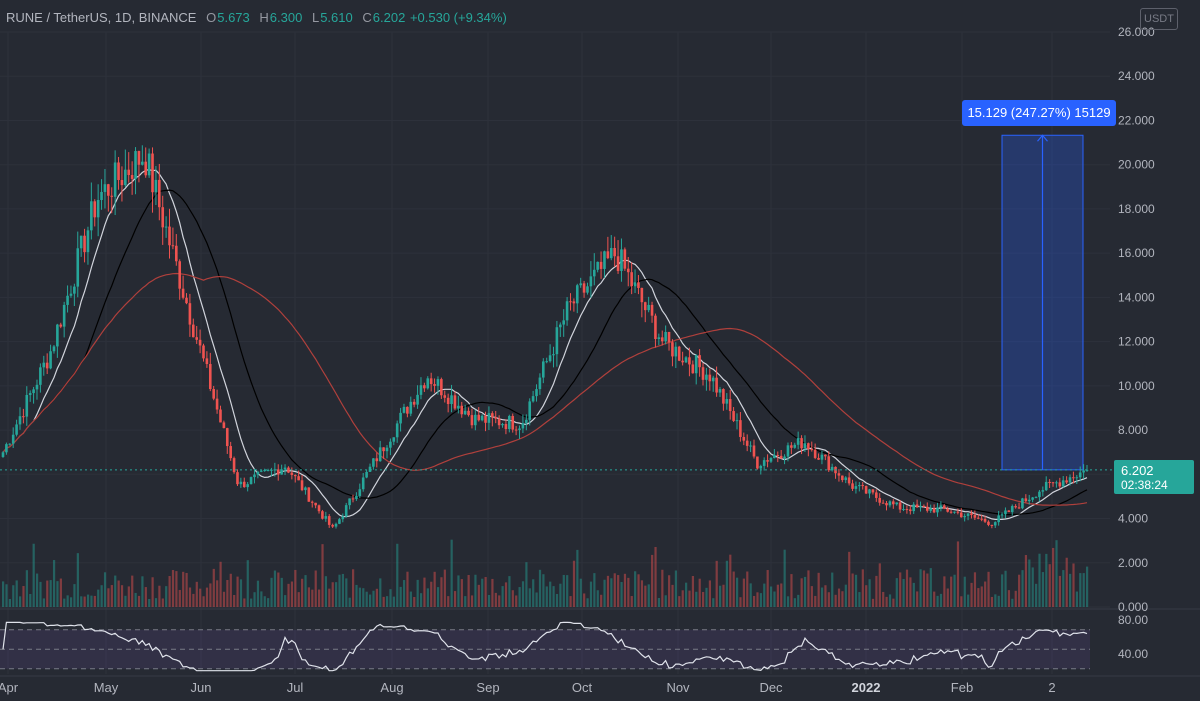 This screenshot has height=701, width=1200. What do you see at coordinates (1136, 165) in the screenshot?
I see `y-tick-label: 20.000` at bounding box center [1136, 165].